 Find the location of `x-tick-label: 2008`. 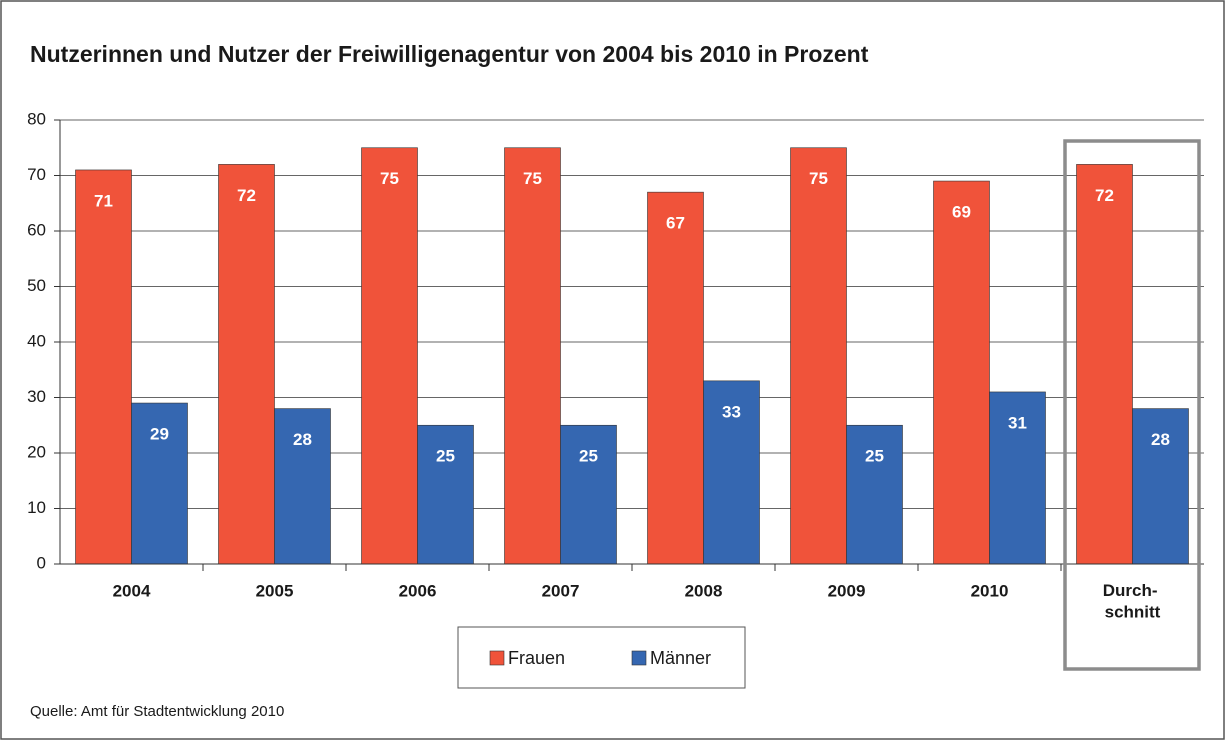

x-tick-label: 2008 is located at coordinates (704, 590).